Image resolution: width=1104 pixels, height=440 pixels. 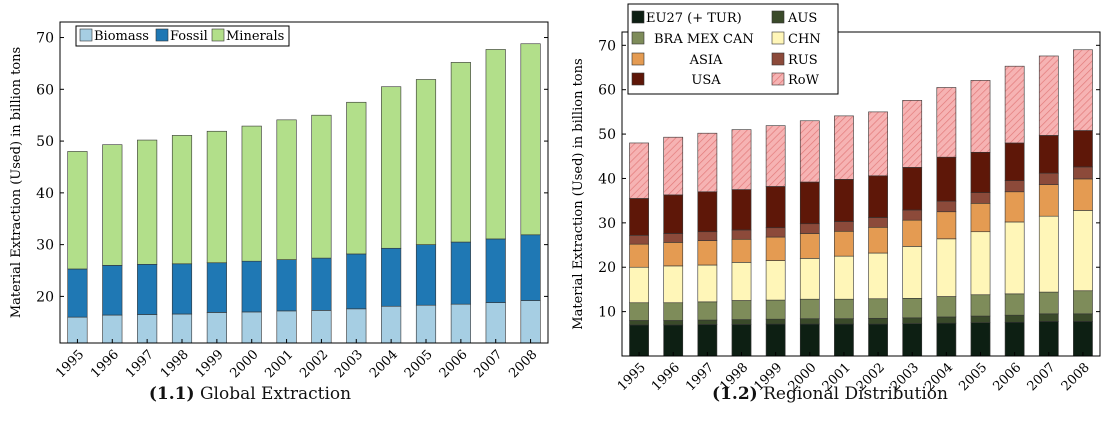 What do you see at coordinates (804, 80) in the screenshot?
I see `legend-label: RoW` at bounding box center [804, 80].